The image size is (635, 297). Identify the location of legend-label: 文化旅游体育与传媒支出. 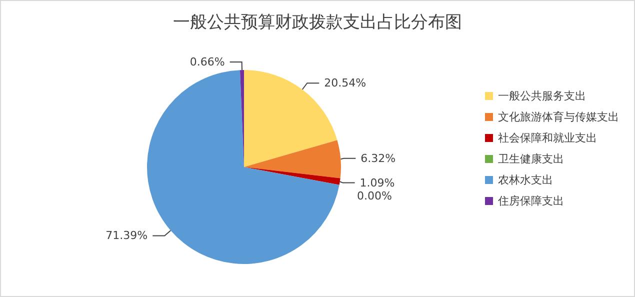
(558, 117).